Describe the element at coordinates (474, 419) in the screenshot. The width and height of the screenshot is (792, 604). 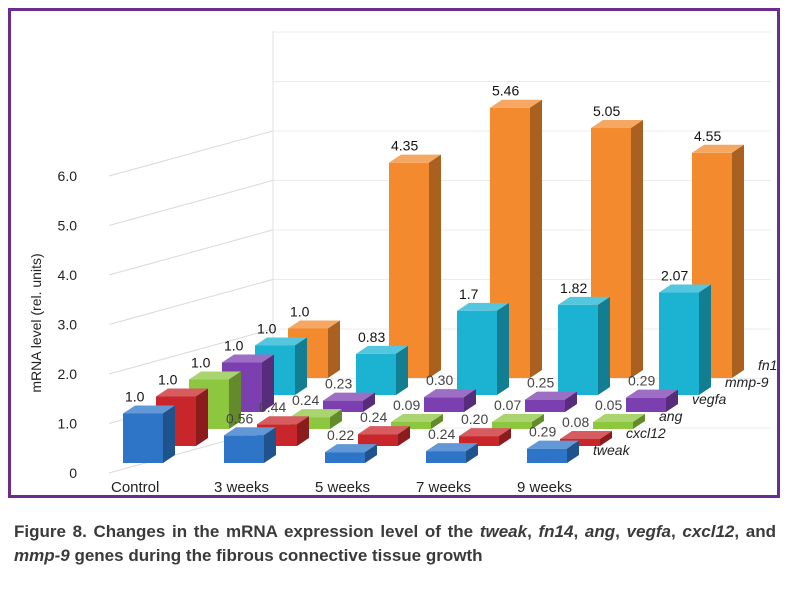
I see `data-label: 0.20` at that location.